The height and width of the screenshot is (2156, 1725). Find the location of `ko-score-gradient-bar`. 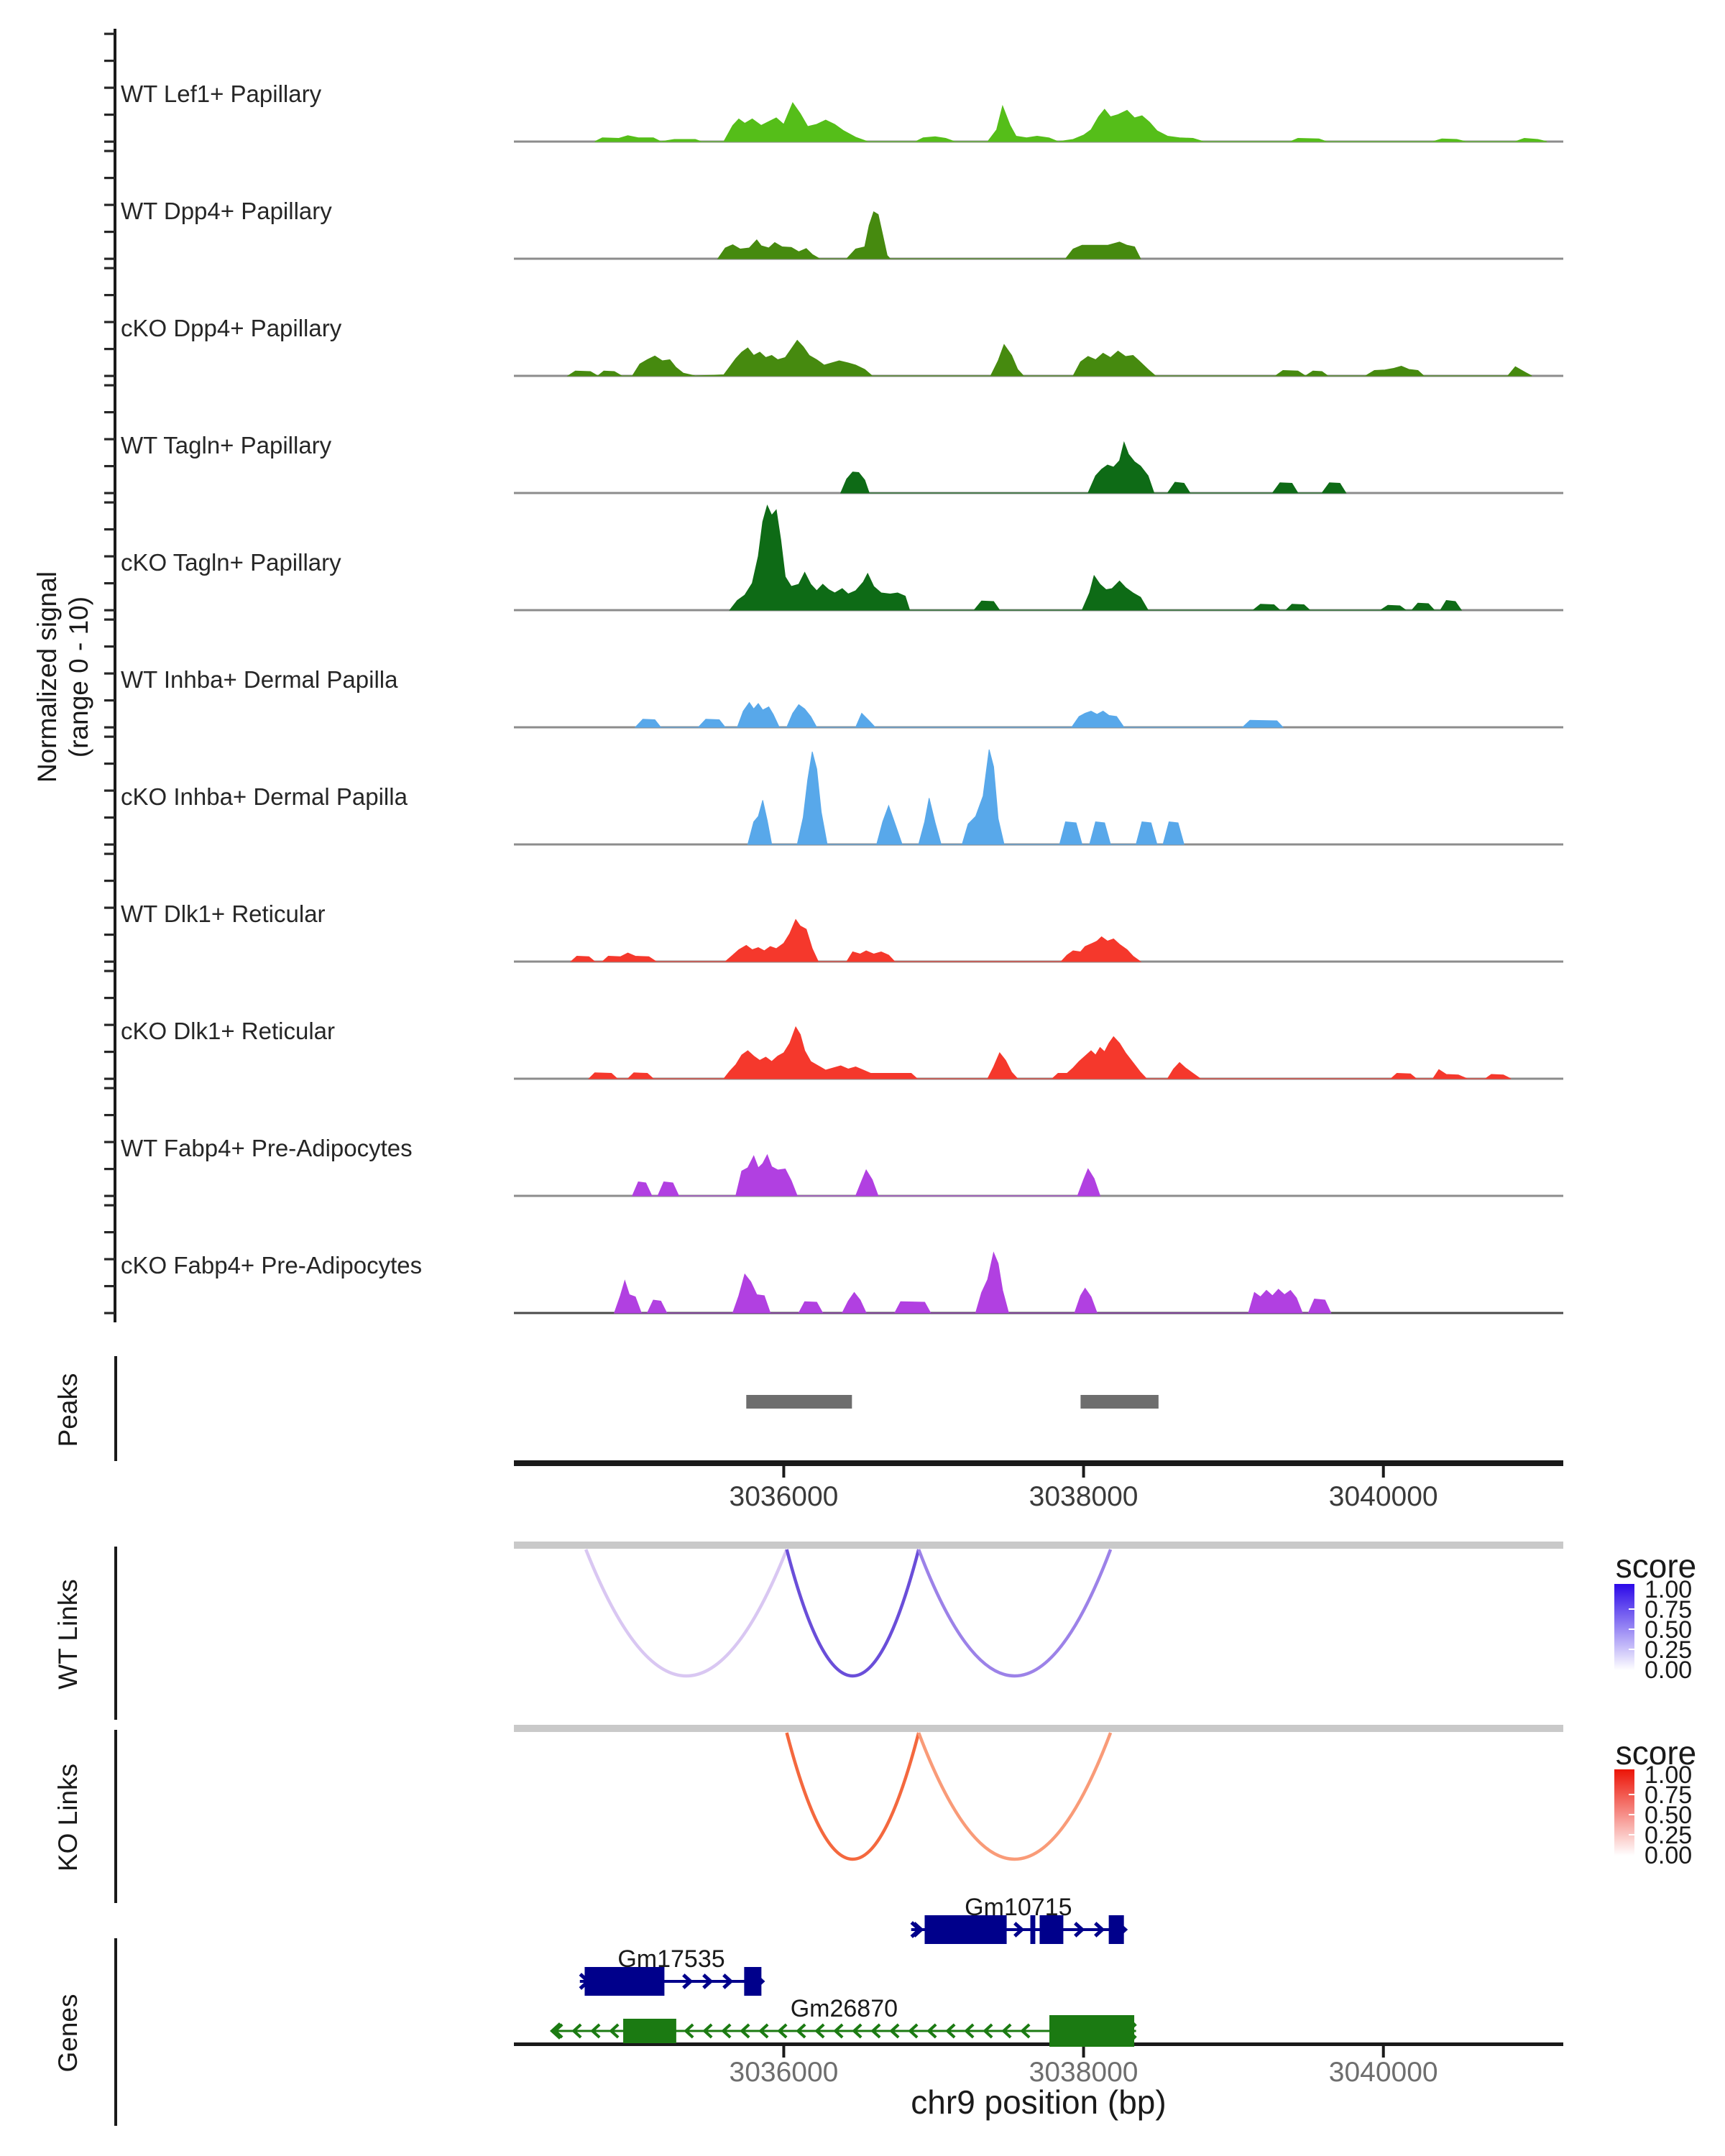

ko-score-gradient-bar is located at coordinates (1624, 1812).